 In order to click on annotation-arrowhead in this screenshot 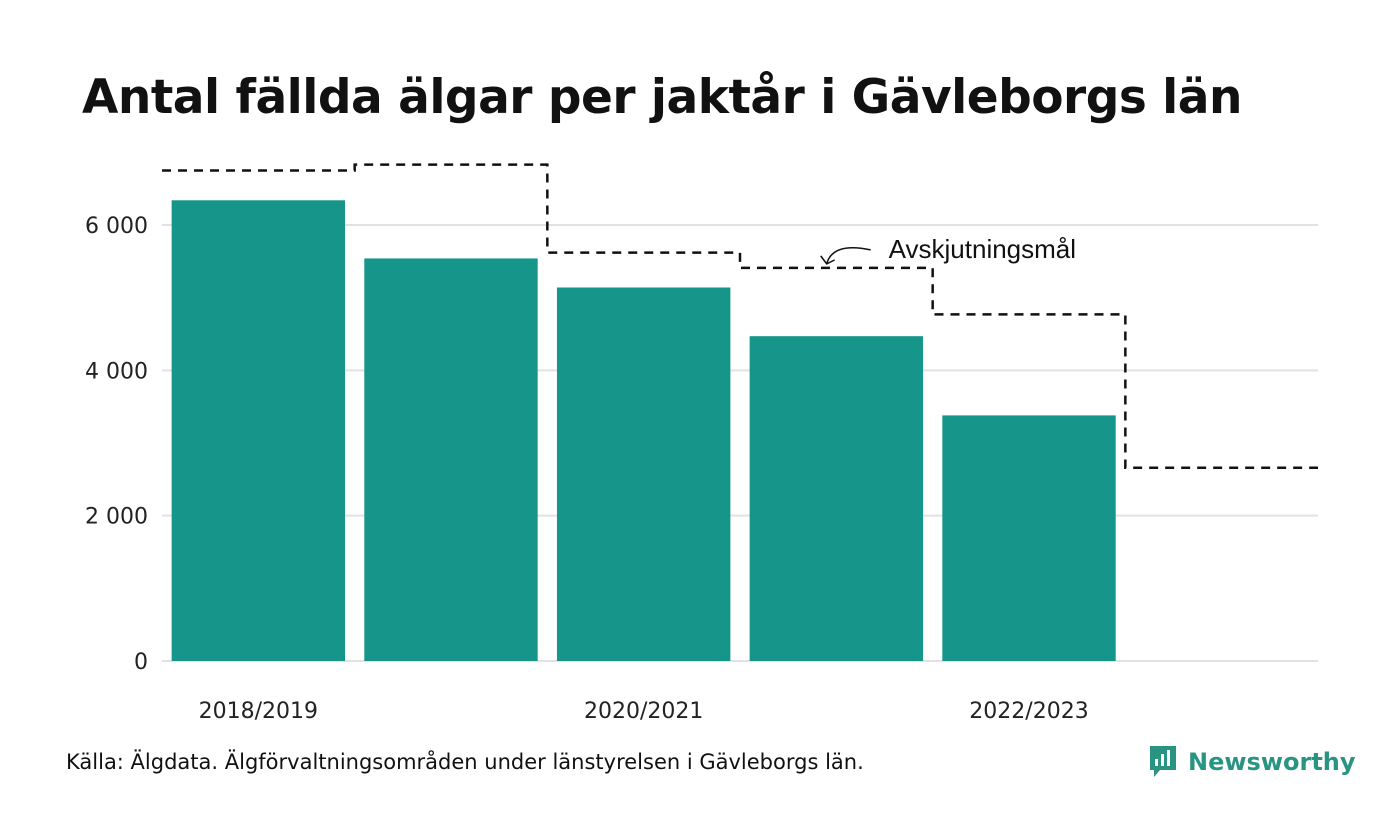, I will do `click(828, 260)`.